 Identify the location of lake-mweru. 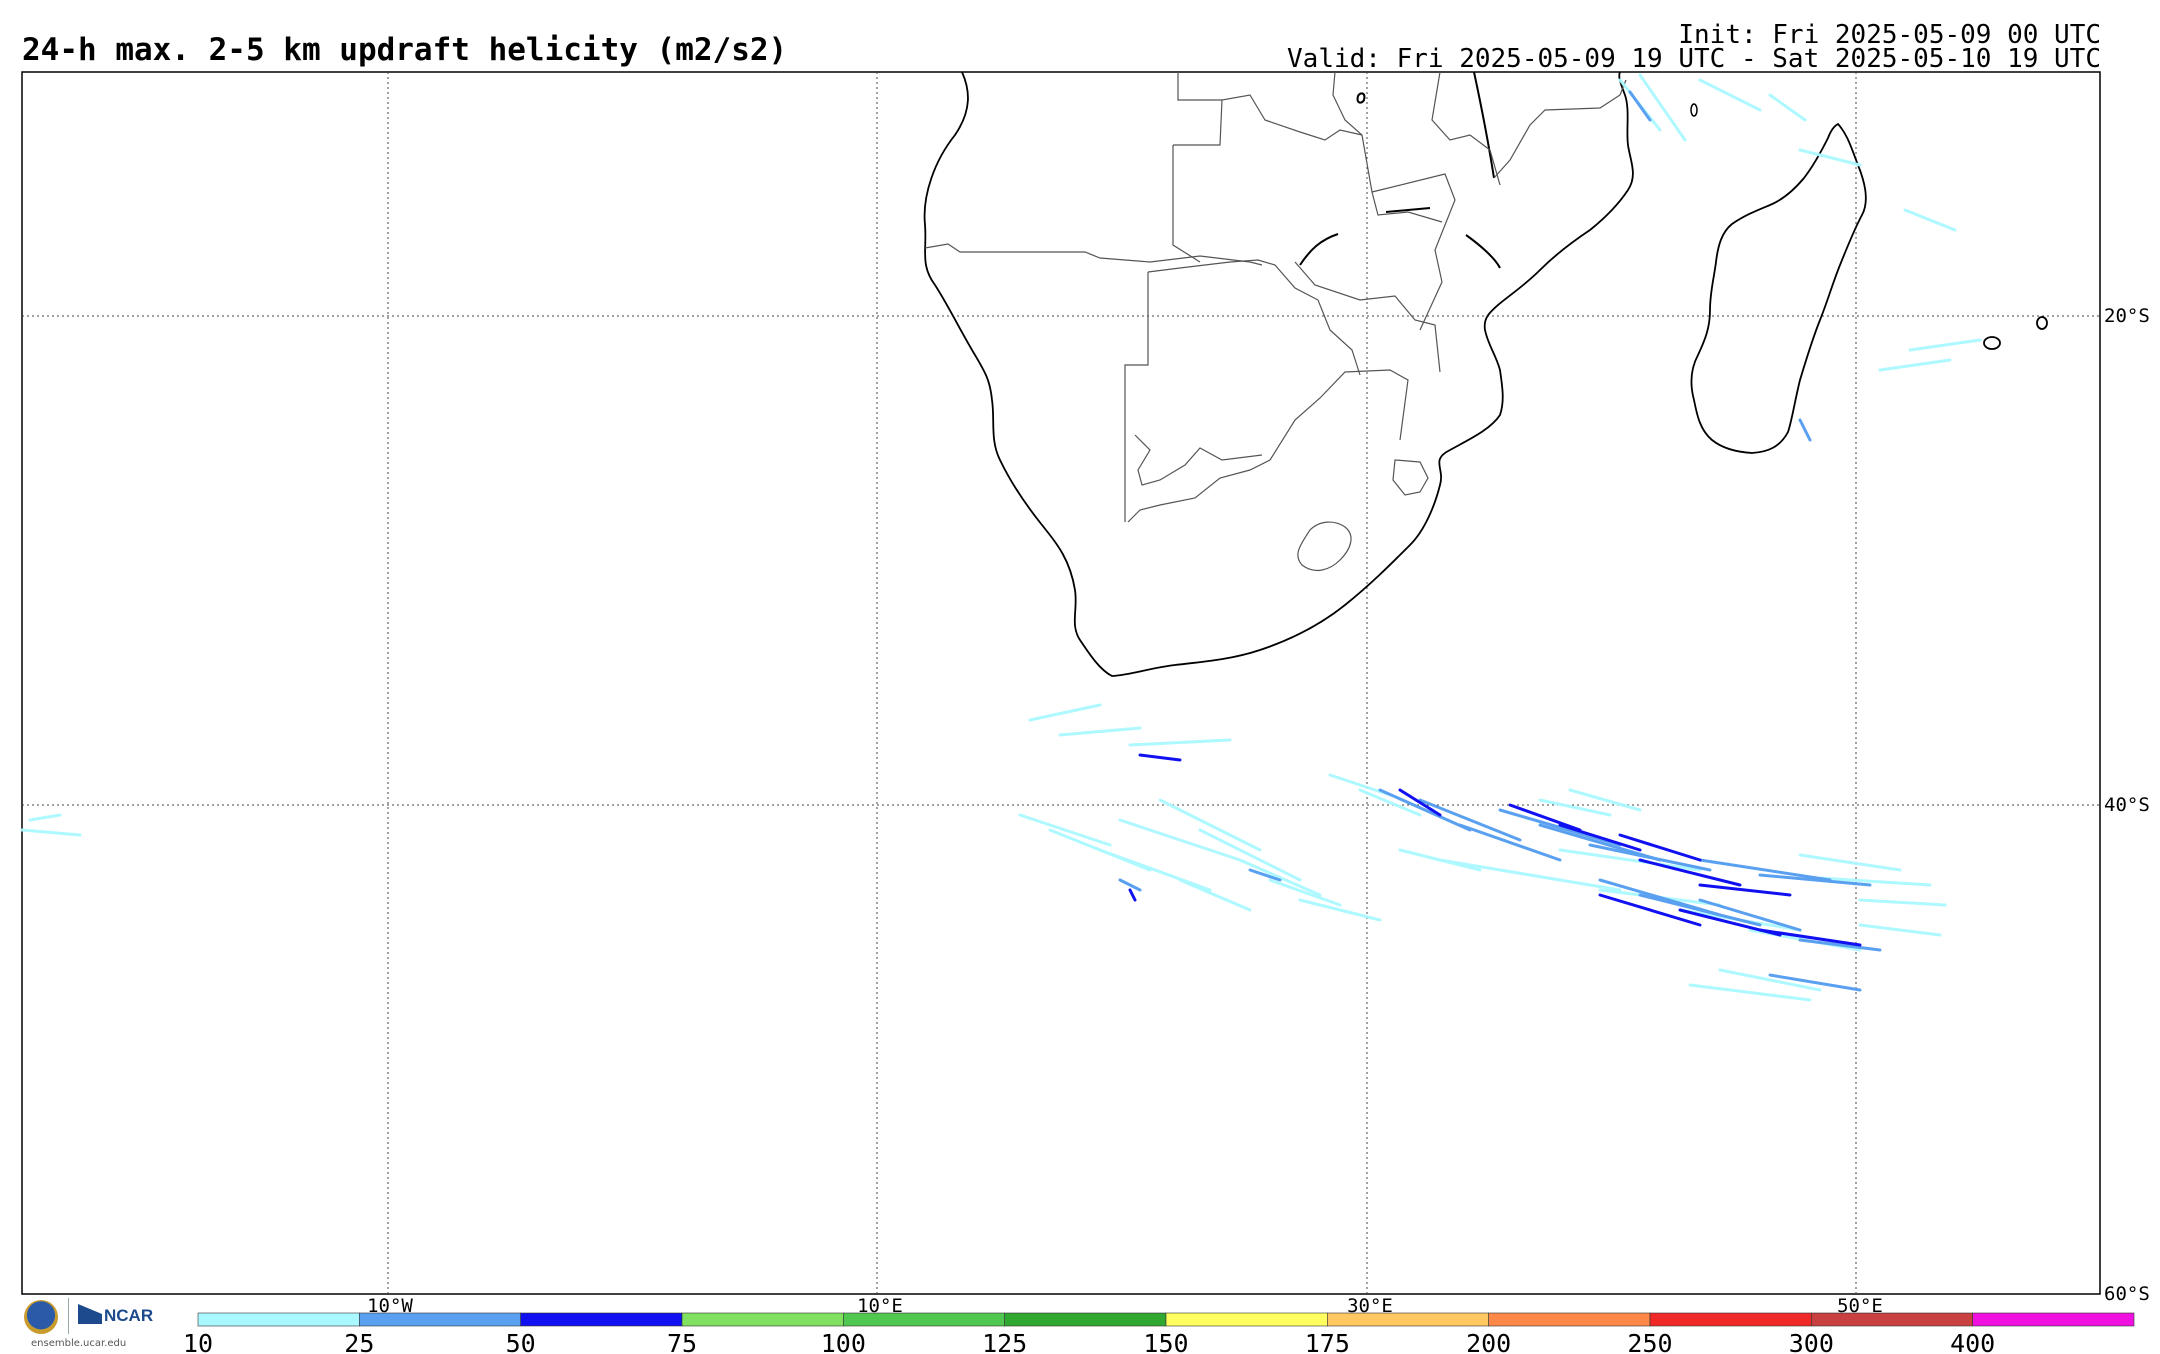
(1361, 98).